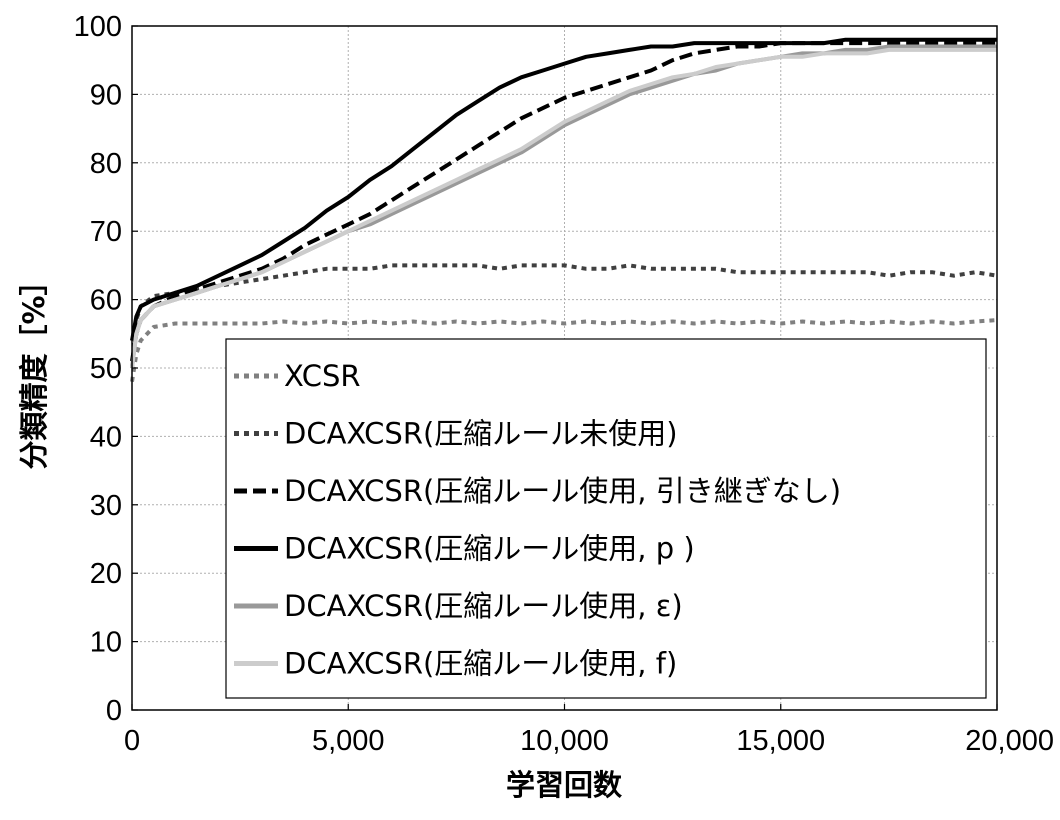 The width and height of the screenshot is (1060, 820). What do you see at coordinates (564, 785) in the screenshot?
I see `x-axis-label: 学習回数` at bounding box center [564, 785].